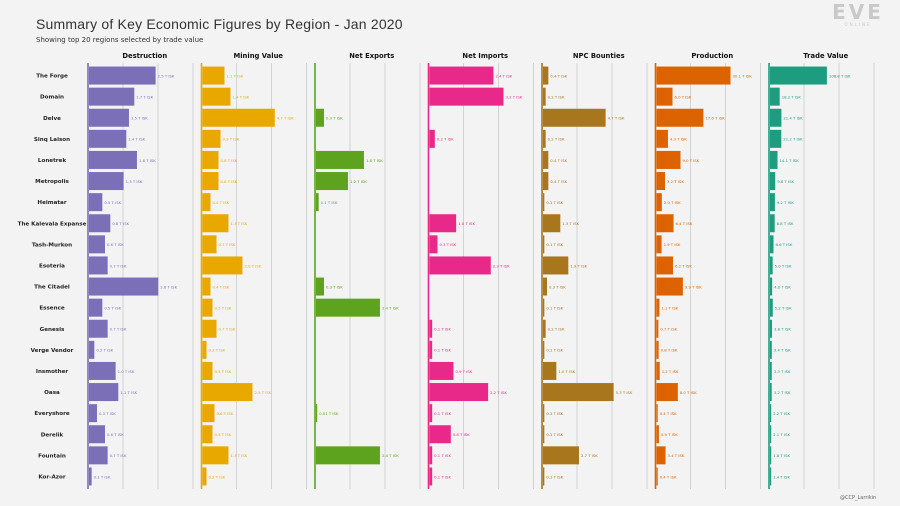 The image size is (900, 506). What do you see at coordinates (204, 349) in the screenshot?
I see `bar-mining-value-verge-vendor` at bounding box center [204, 349].